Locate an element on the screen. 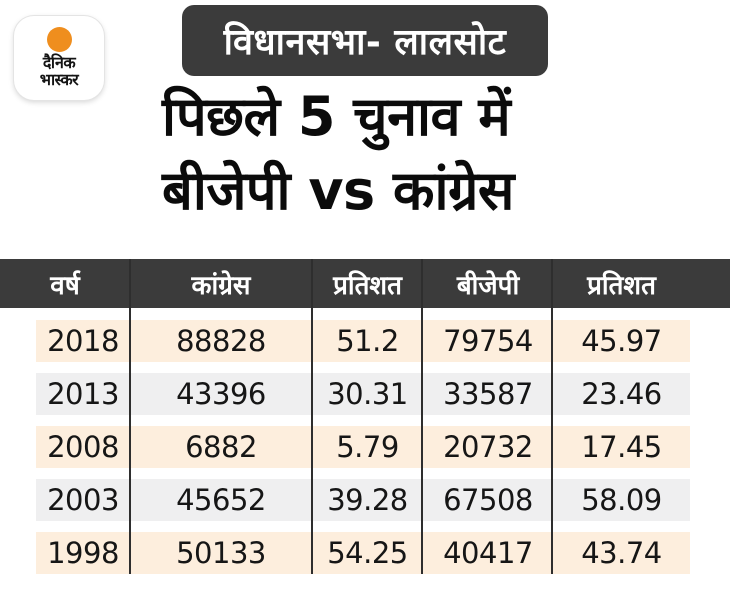 The width and height of the screenshot is (730, 601). cell-congress-votes: 45652 is located at coordinates (221, 500).